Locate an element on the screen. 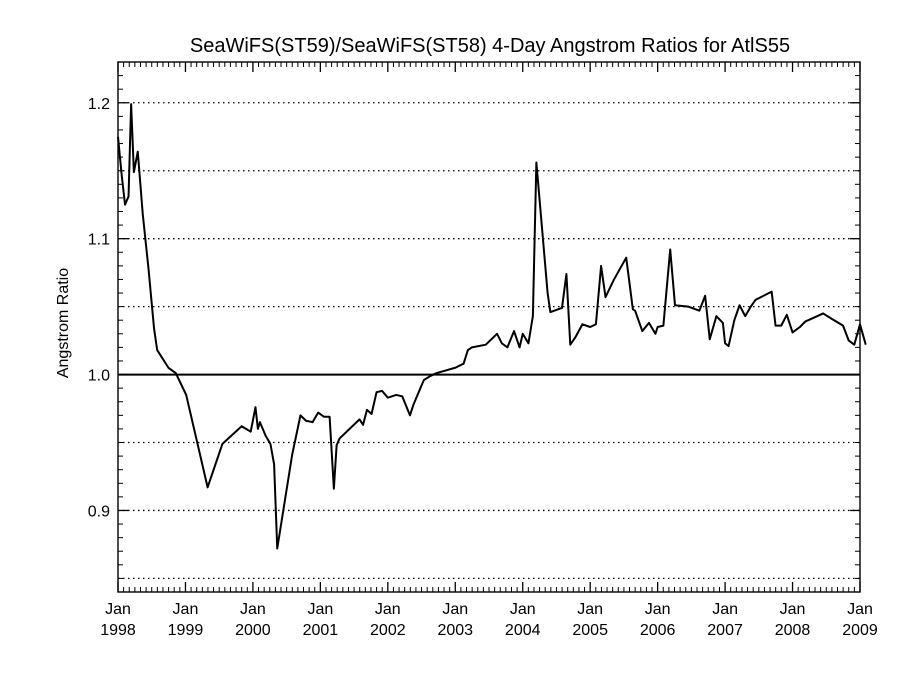  y-tick-label: 1.1 is located at coordinates (99, 240).